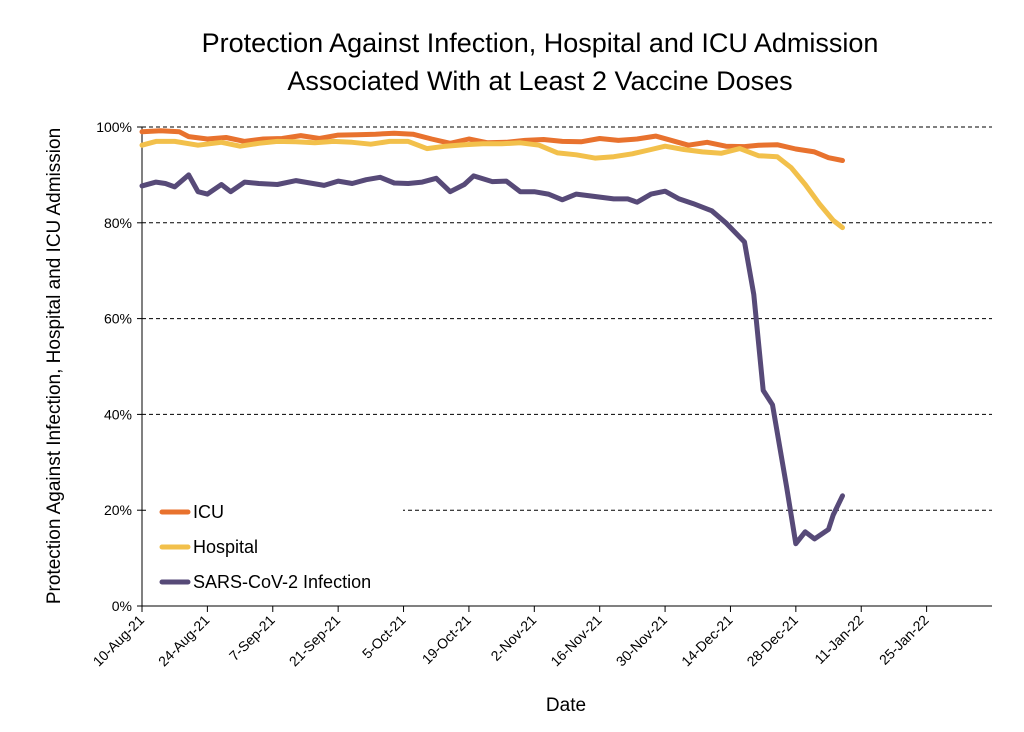 The image size is (1024, 732). What do you see at coordinates (576, 641) in the screenshot?
I see `x-tick-label-7: 16-Nov-21` at bounding box center [576, 641].